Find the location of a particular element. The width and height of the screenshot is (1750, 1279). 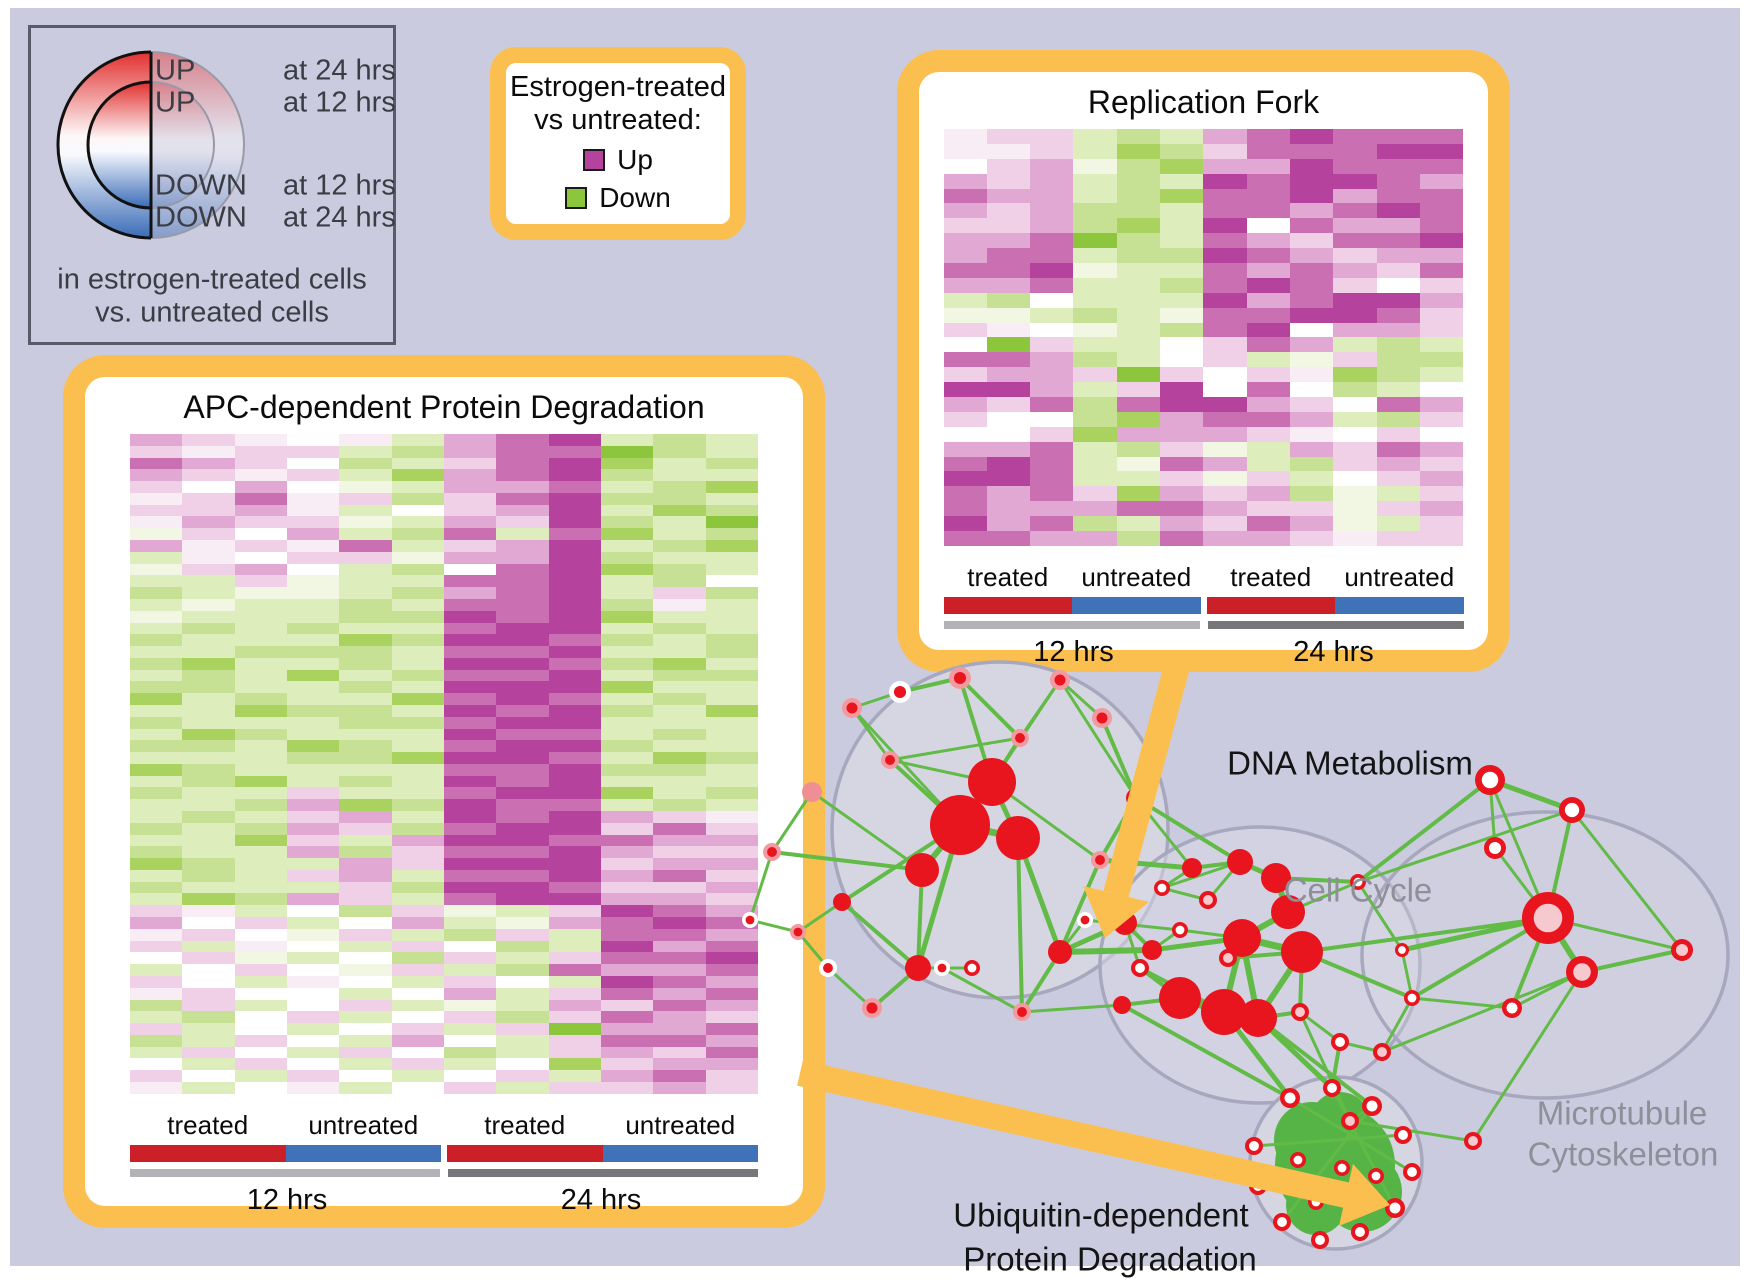

ring-legend-down12-time: at 12 hrs is located at coordinates (339, 185).